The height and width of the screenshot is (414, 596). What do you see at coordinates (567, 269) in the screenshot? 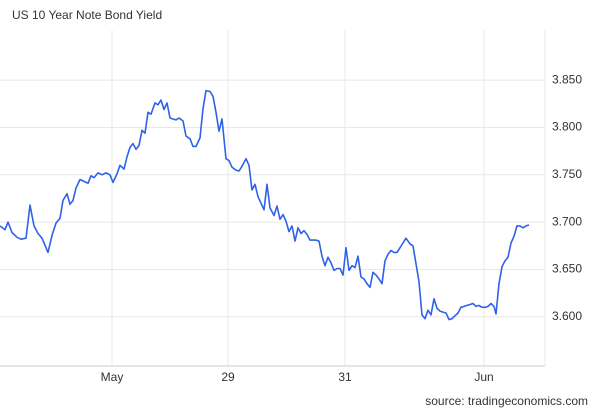
I see `y-tick-label: 3.650` at bounding box center [567, 269].